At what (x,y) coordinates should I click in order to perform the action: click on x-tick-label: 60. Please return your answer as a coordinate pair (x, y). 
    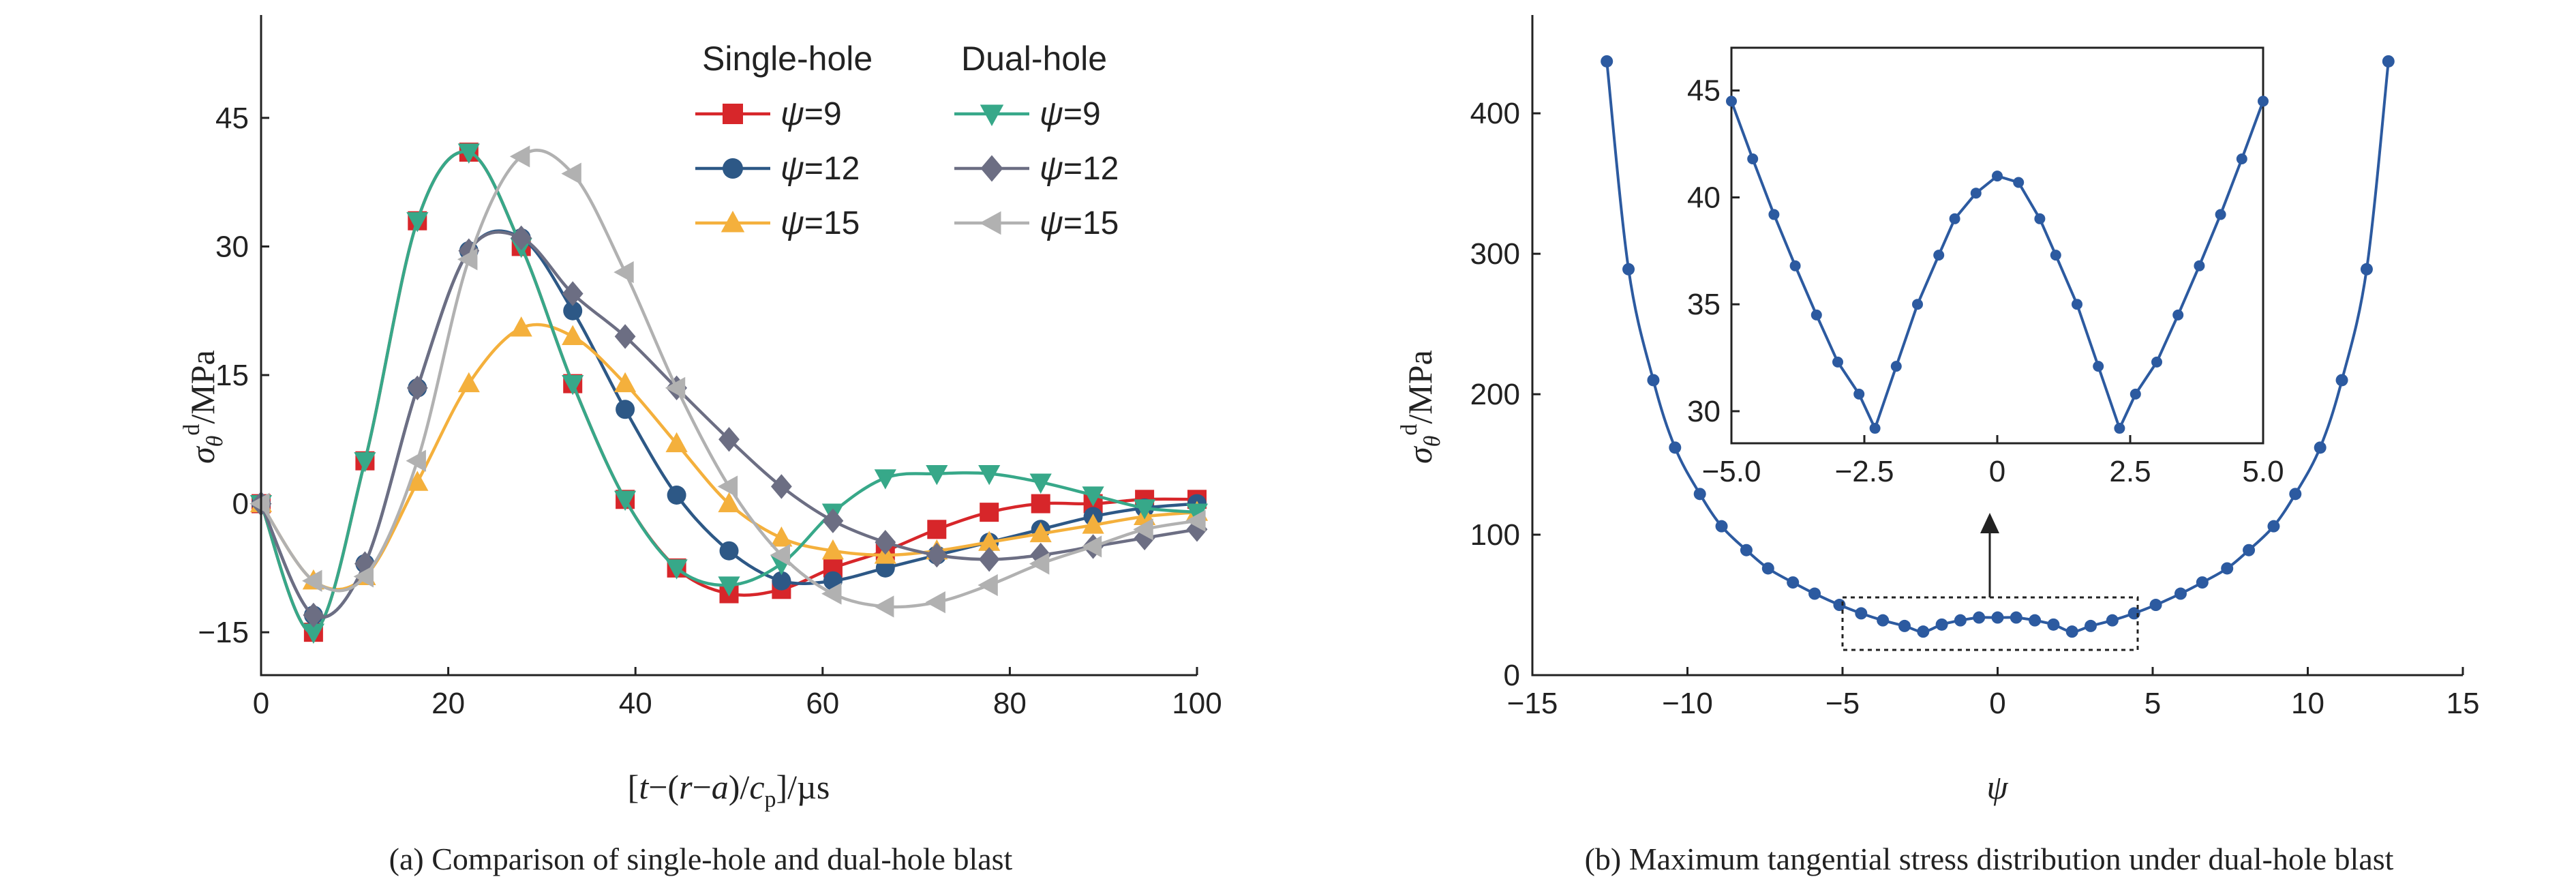
    Looking at the image, I should click on (822, 703).